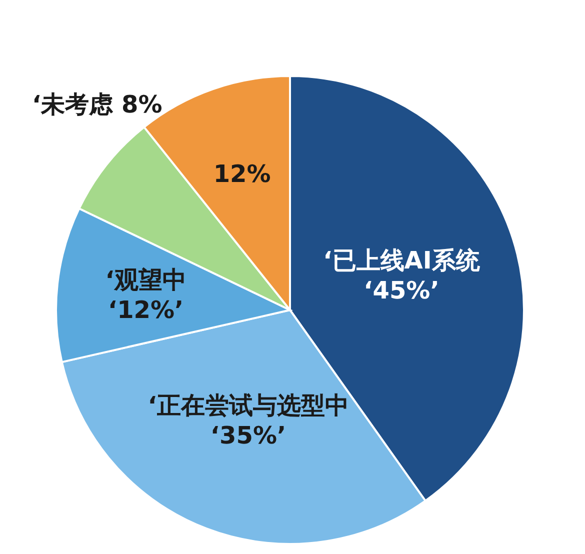 Image resolution: width=585 pixels, height=554 pixels. Describe the element at coordinates (145, 280) in the screenshot. I see `slice-label: ‘观望中` at that location.